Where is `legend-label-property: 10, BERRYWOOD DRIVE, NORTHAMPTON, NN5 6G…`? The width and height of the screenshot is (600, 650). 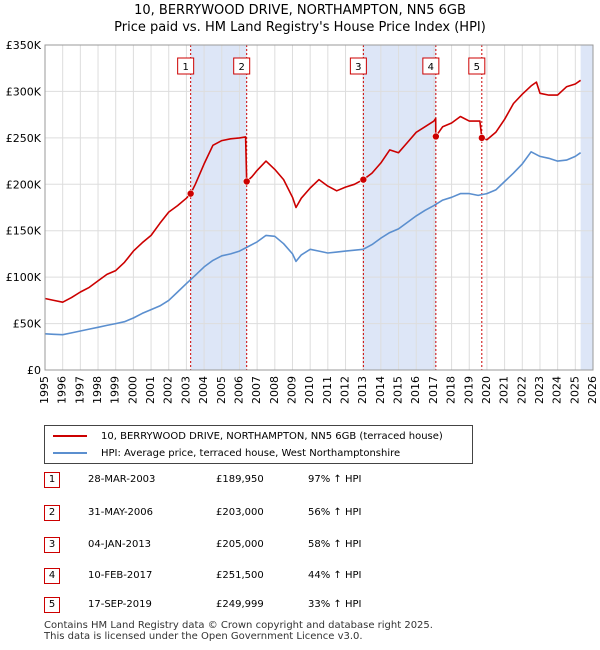 legend-label-property: 10, BERRYWOOD DRIVE, NORTHAMPTON, NN5 6G… is located at coordinates (272, 436).